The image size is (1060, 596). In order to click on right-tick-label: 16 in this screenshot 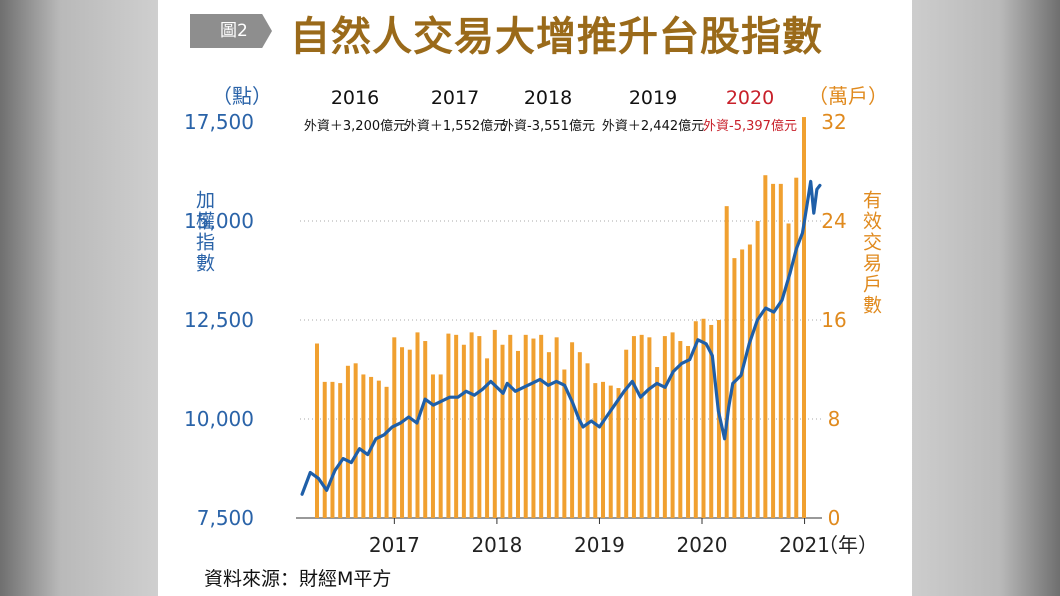, I will do `click(833, 320)`.